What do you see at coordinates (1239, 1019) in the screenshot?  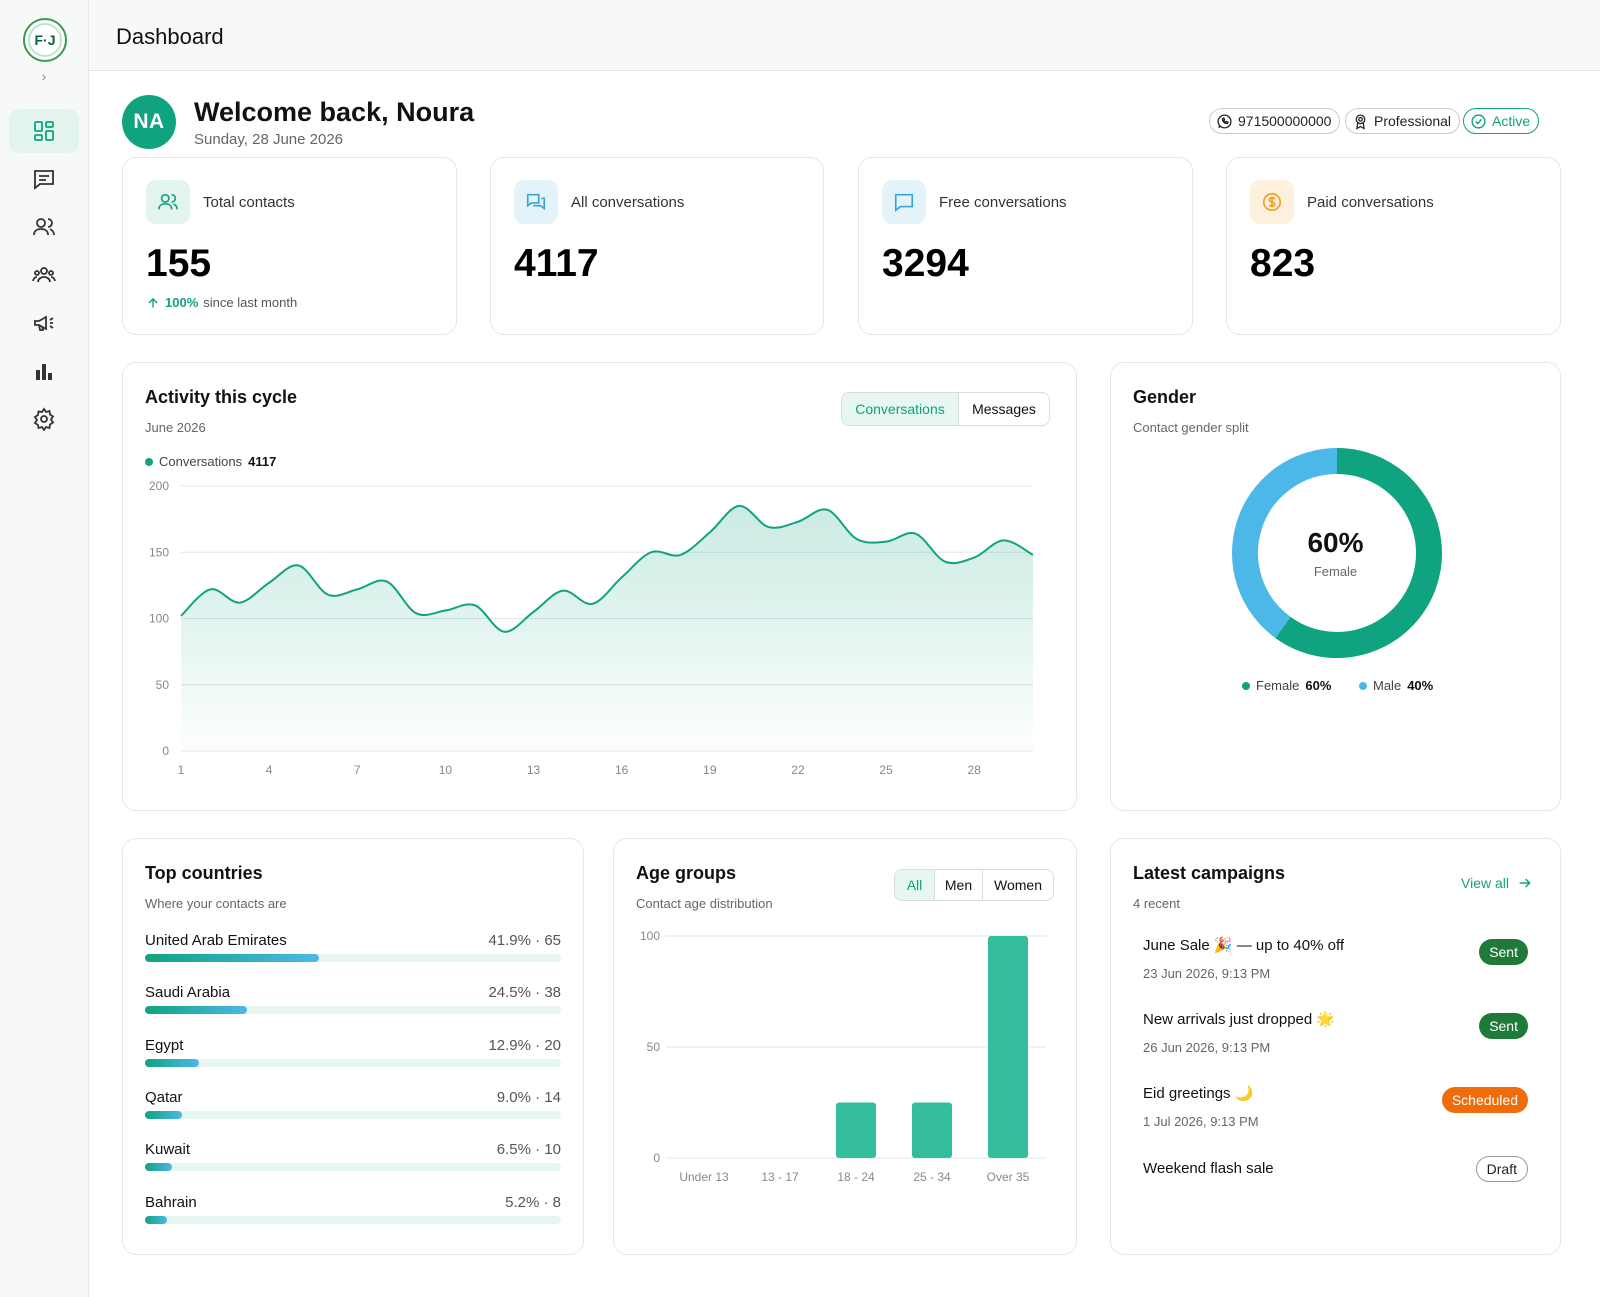 I see `campaign-title: New arrivals just dropped 🌟` at bounding box center [1239, 1019].